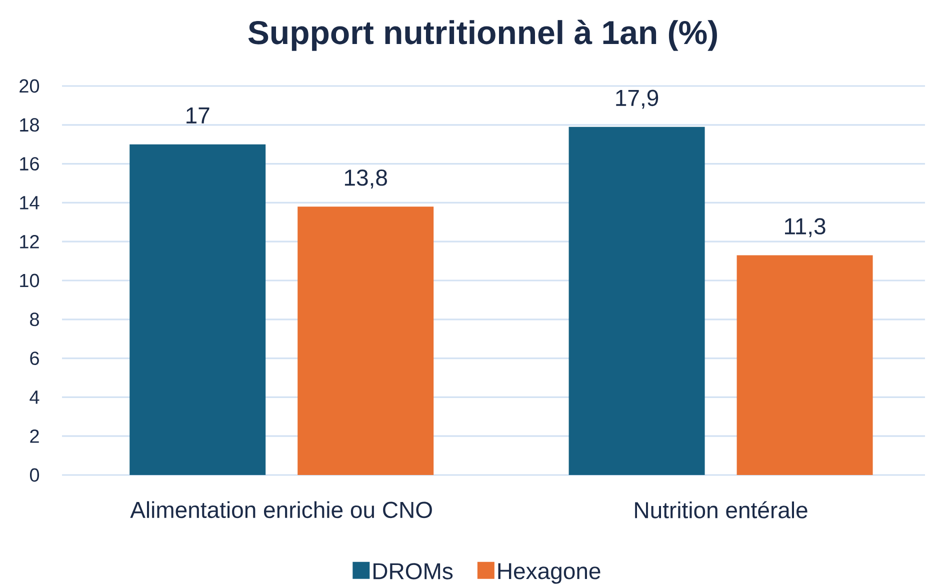  Describe the element at coordinates (30, 281) in the screenshot. I see `y-tick-label: 10` at that location.